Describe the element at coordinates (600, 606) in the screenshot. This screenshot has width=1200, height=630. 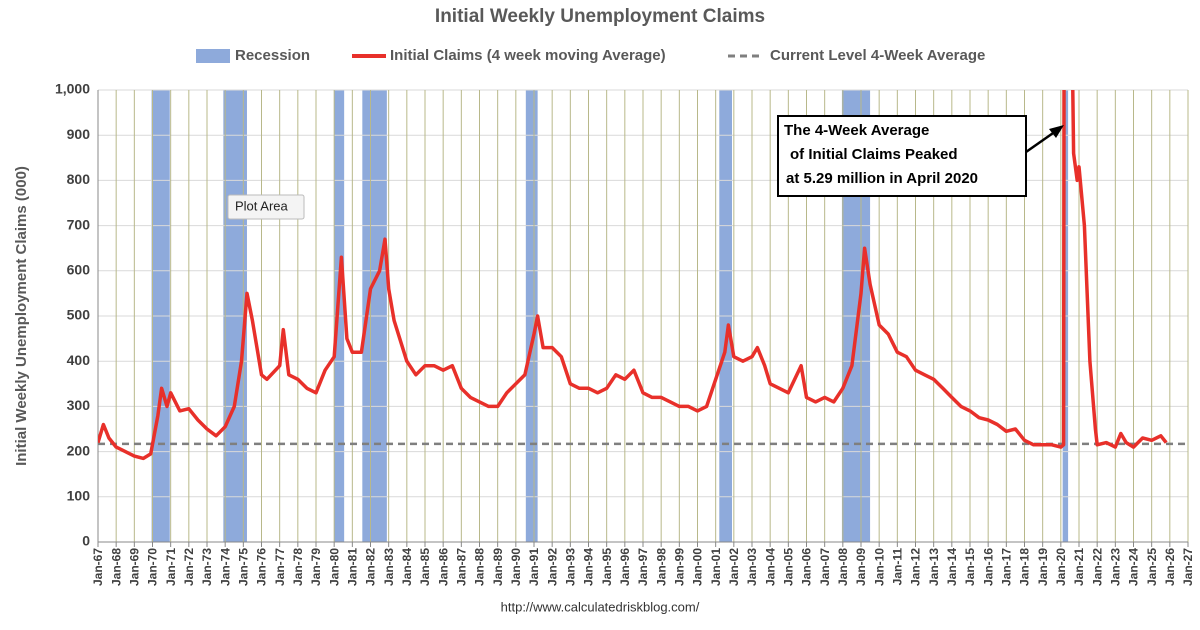
I see `source-url: http://www.calculatedriskblog.com/` at that location.